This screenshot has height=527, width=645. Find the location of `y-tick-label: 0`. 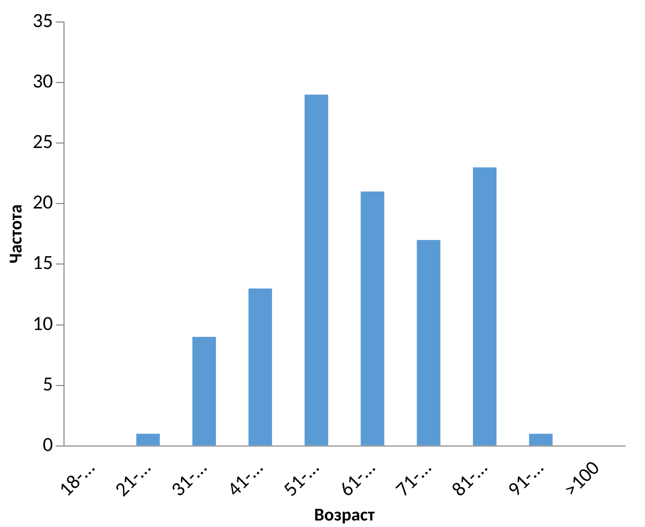

y-tick-label: 0 is located at coordinates (47, 444).